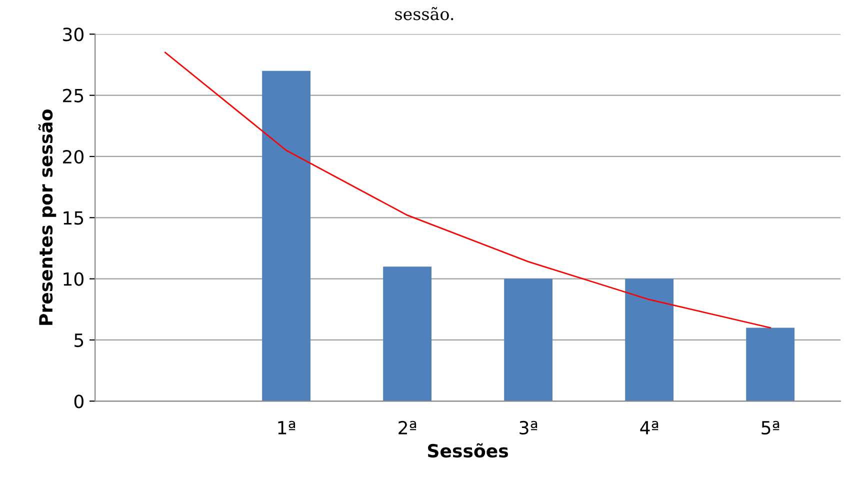 The image size is (849, 488). What do you see at coordinates (73, 157) in the screenshot?
I see `y-tick-label: 20` at bounding box center [73, 157].